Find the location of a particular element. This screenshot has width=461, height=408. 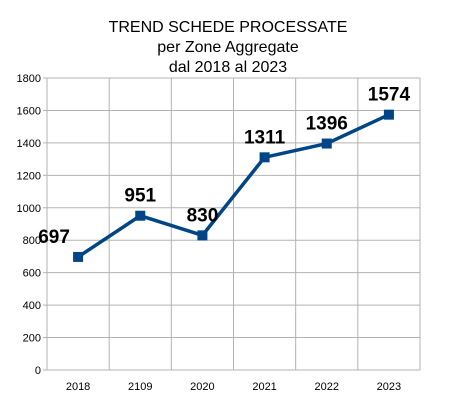

y-tick-label: 0 is located at coordinates (38, 371).